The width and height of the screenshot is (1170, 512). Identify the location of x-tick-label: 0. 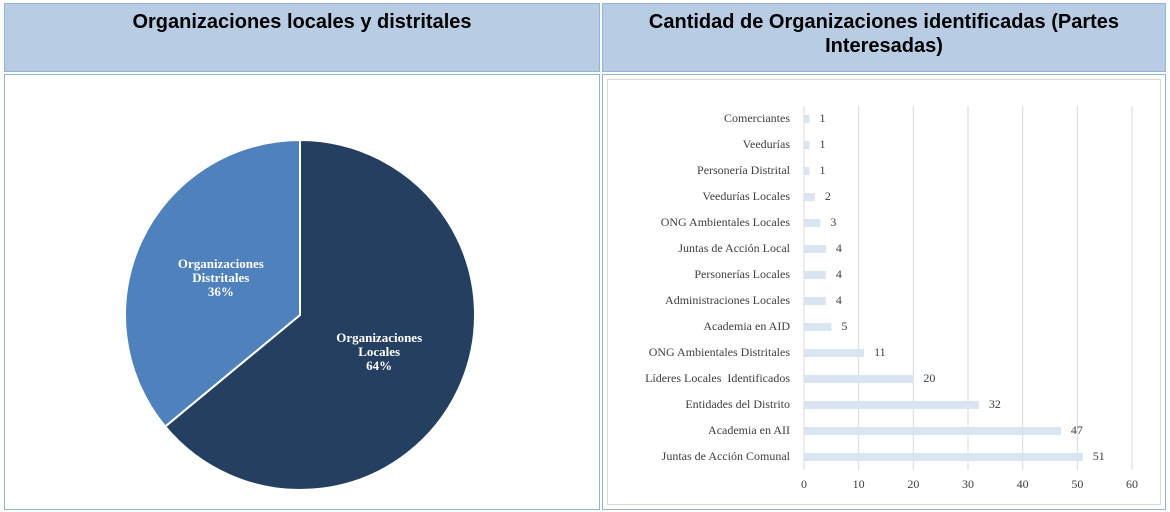
(804, 484).